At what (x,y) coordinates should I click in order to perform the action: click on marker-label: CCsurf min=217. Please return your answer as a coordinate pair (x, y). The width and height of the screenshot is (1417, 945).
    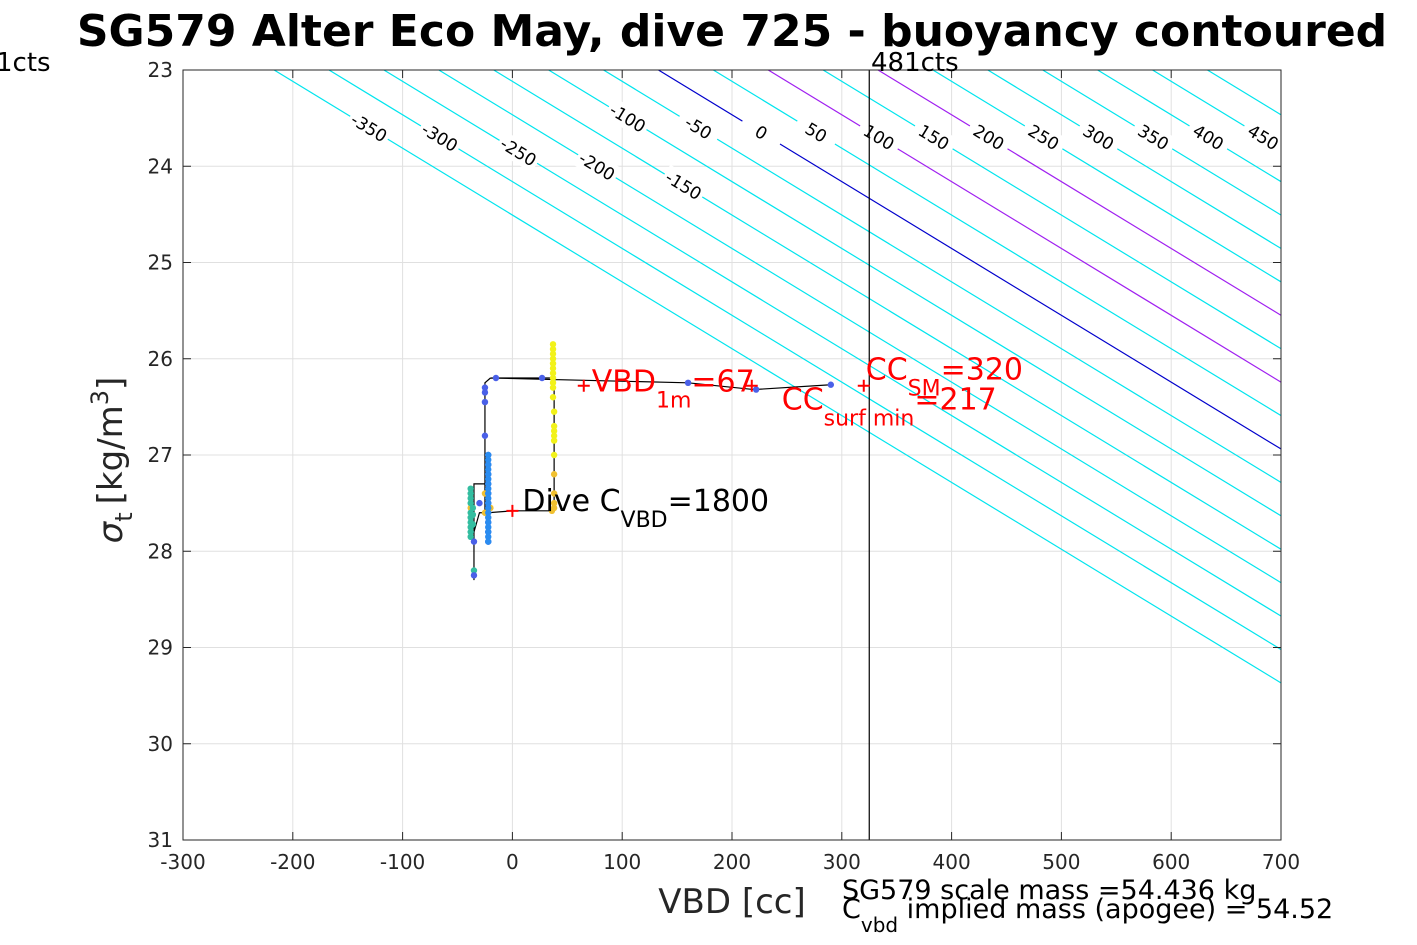
    Looking at the image, I should click on (889, 407).